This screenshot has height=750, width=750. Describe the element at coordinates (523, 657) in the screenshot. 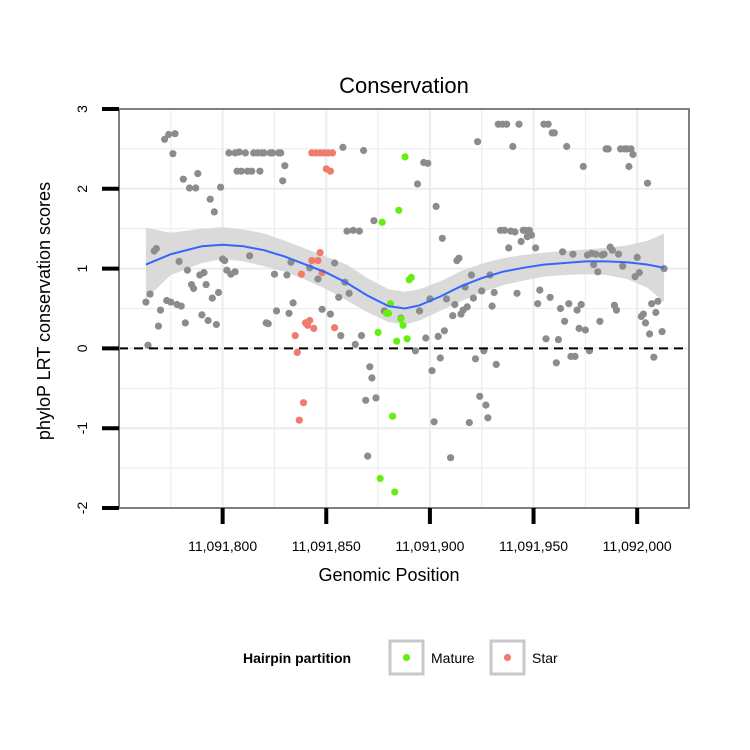

I see `legend-item-star: Star` at that location.